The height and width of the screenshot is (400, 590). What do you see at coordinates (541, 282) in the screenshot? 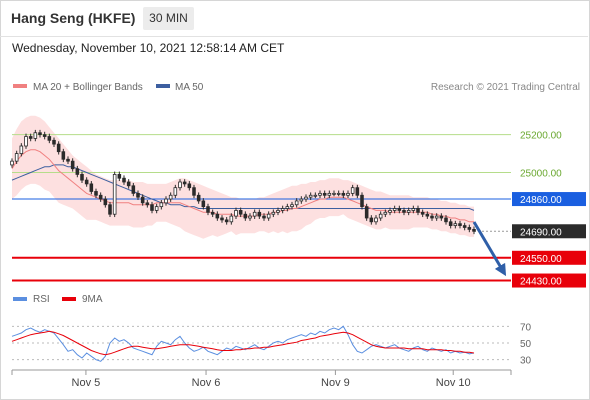
I see `level-label-support: 24430.00` at bounding box center [541, 282].